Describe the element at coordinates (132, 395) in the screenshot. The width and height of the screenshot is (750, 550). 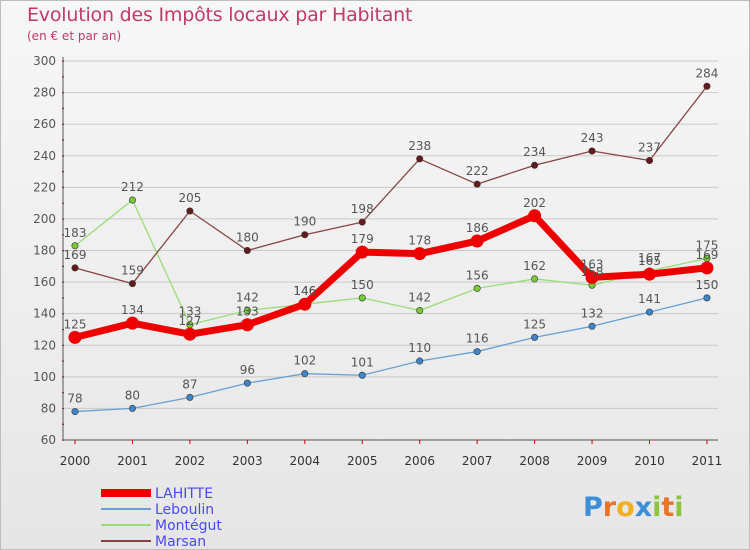
I see `data-label: 80` at that location.